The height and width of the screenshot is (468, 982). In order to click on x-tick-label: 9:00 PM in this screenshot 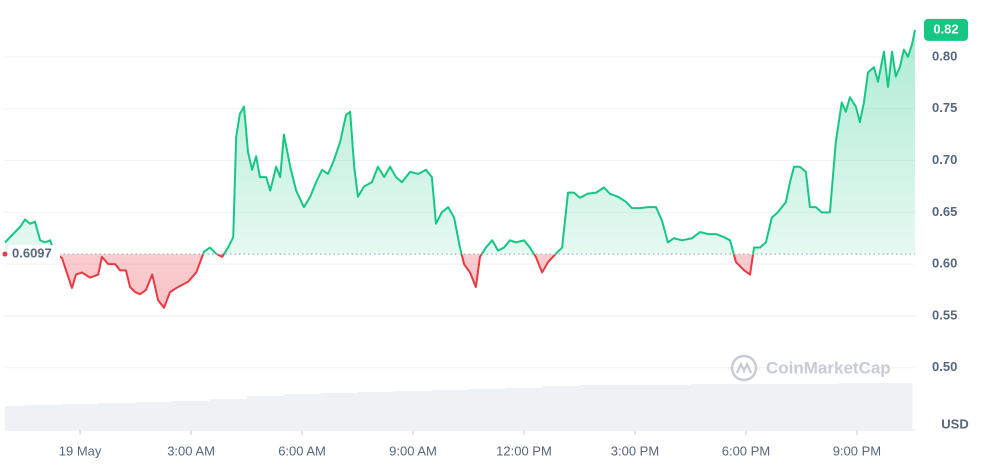, I will do `click(857, 450)`.